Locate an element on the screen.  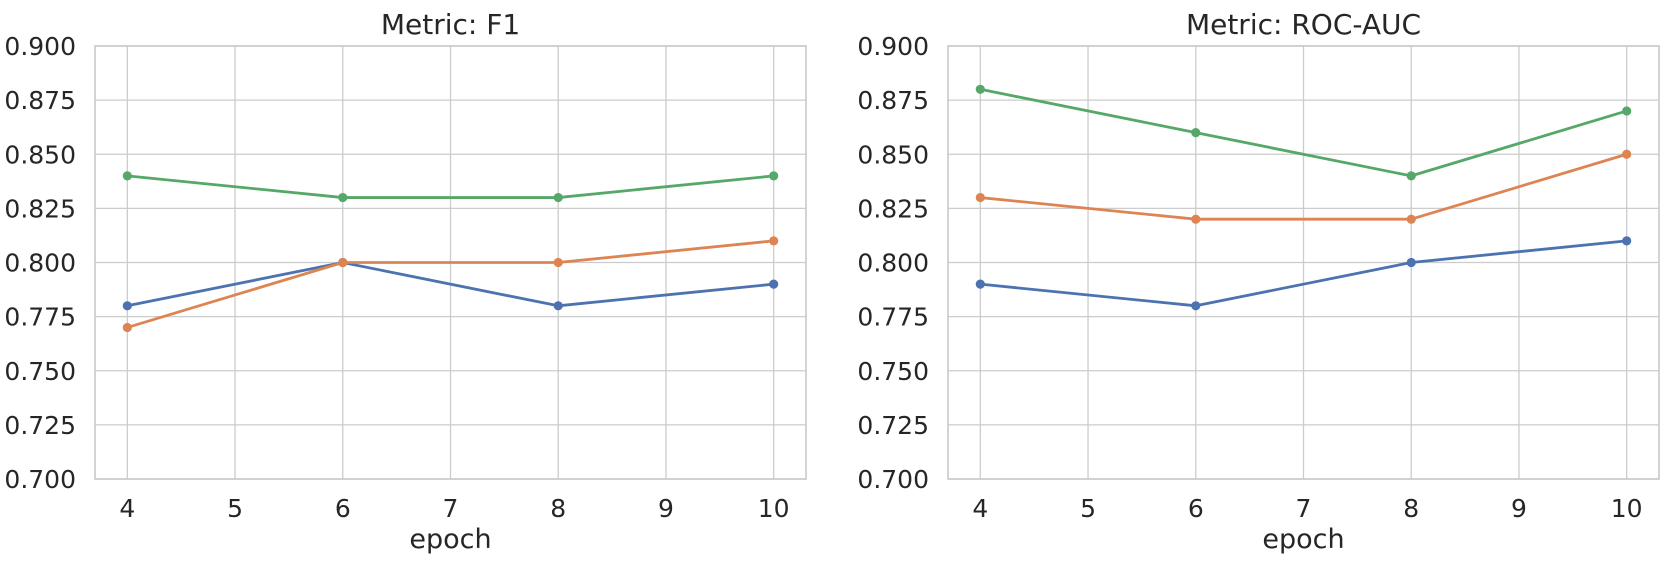
chart-title: Metric: F1 is located at coordinates (450, 24).